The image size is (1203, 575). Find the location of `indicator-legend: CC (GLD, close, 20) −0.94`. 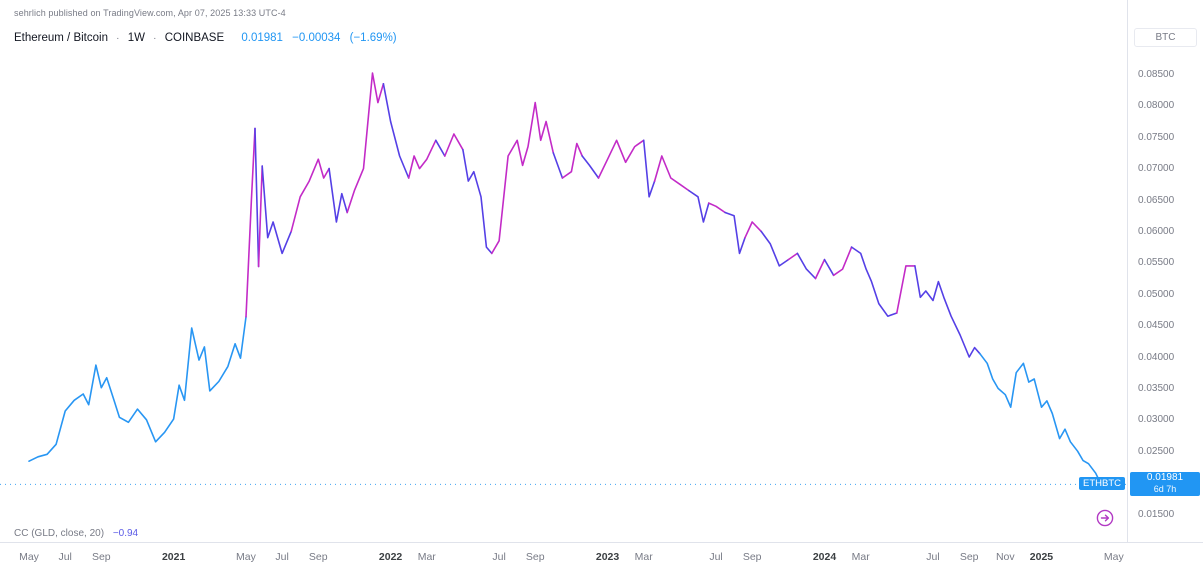

indicator-legend: CC (GLD, close, 20) −0.94 is located at coordinates (76, 533).